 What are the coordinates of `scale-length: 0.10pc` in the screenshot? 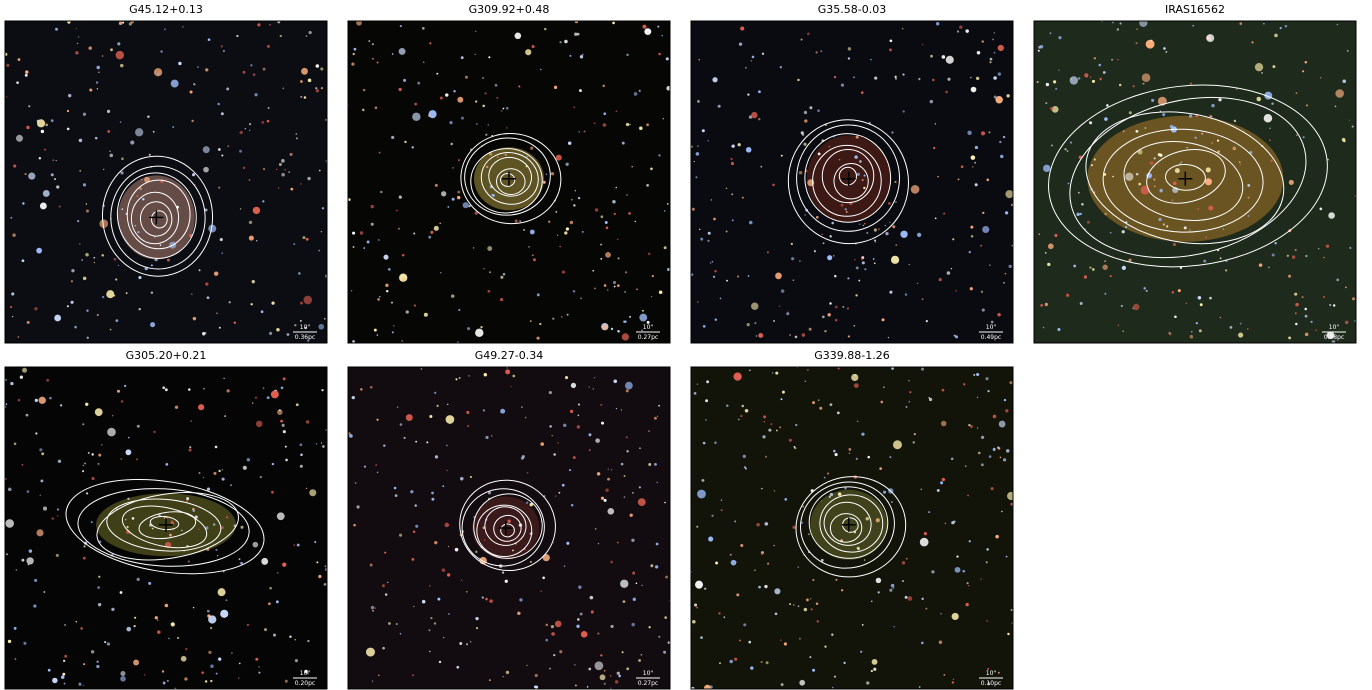 It's located at (991, 683).